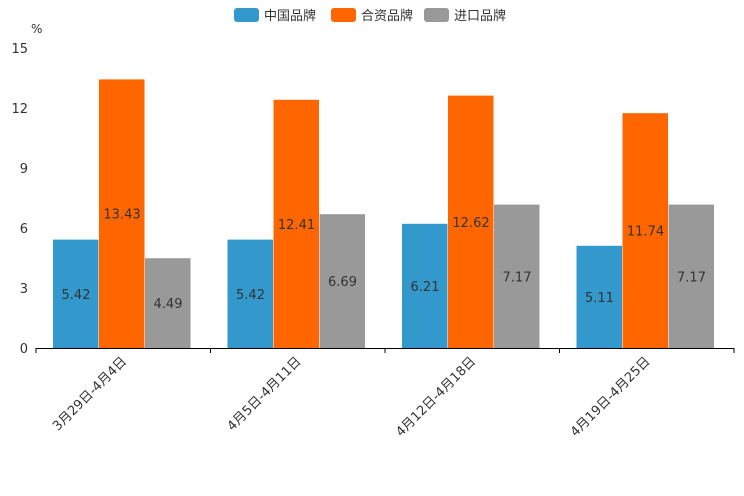  I want to click on y-tick-label: 15, so click(19, 49).